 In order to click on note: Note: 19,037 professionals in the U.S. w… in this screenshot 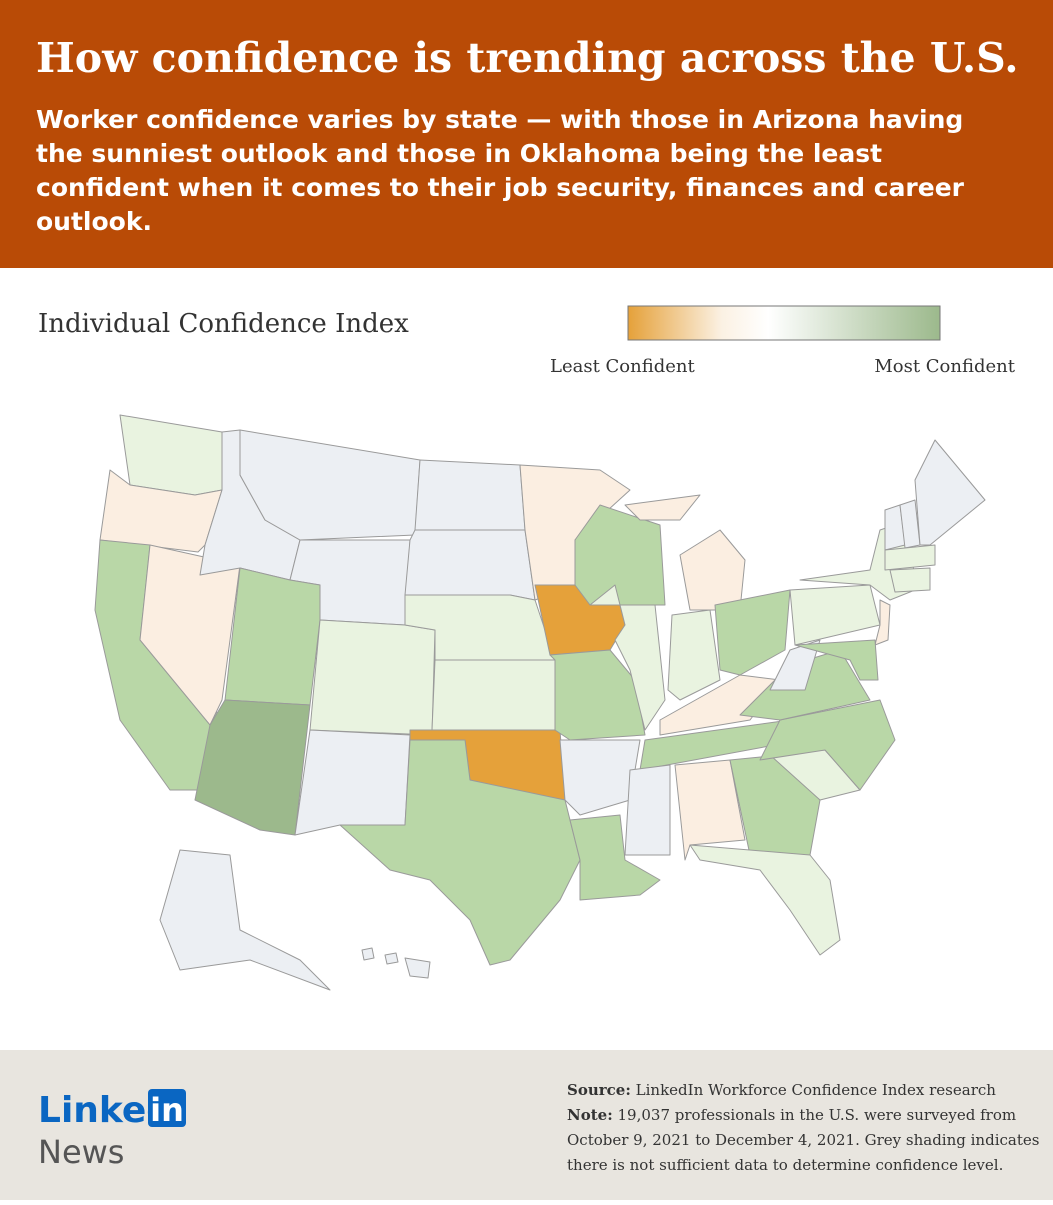, I will do `click(791, 1115)`.